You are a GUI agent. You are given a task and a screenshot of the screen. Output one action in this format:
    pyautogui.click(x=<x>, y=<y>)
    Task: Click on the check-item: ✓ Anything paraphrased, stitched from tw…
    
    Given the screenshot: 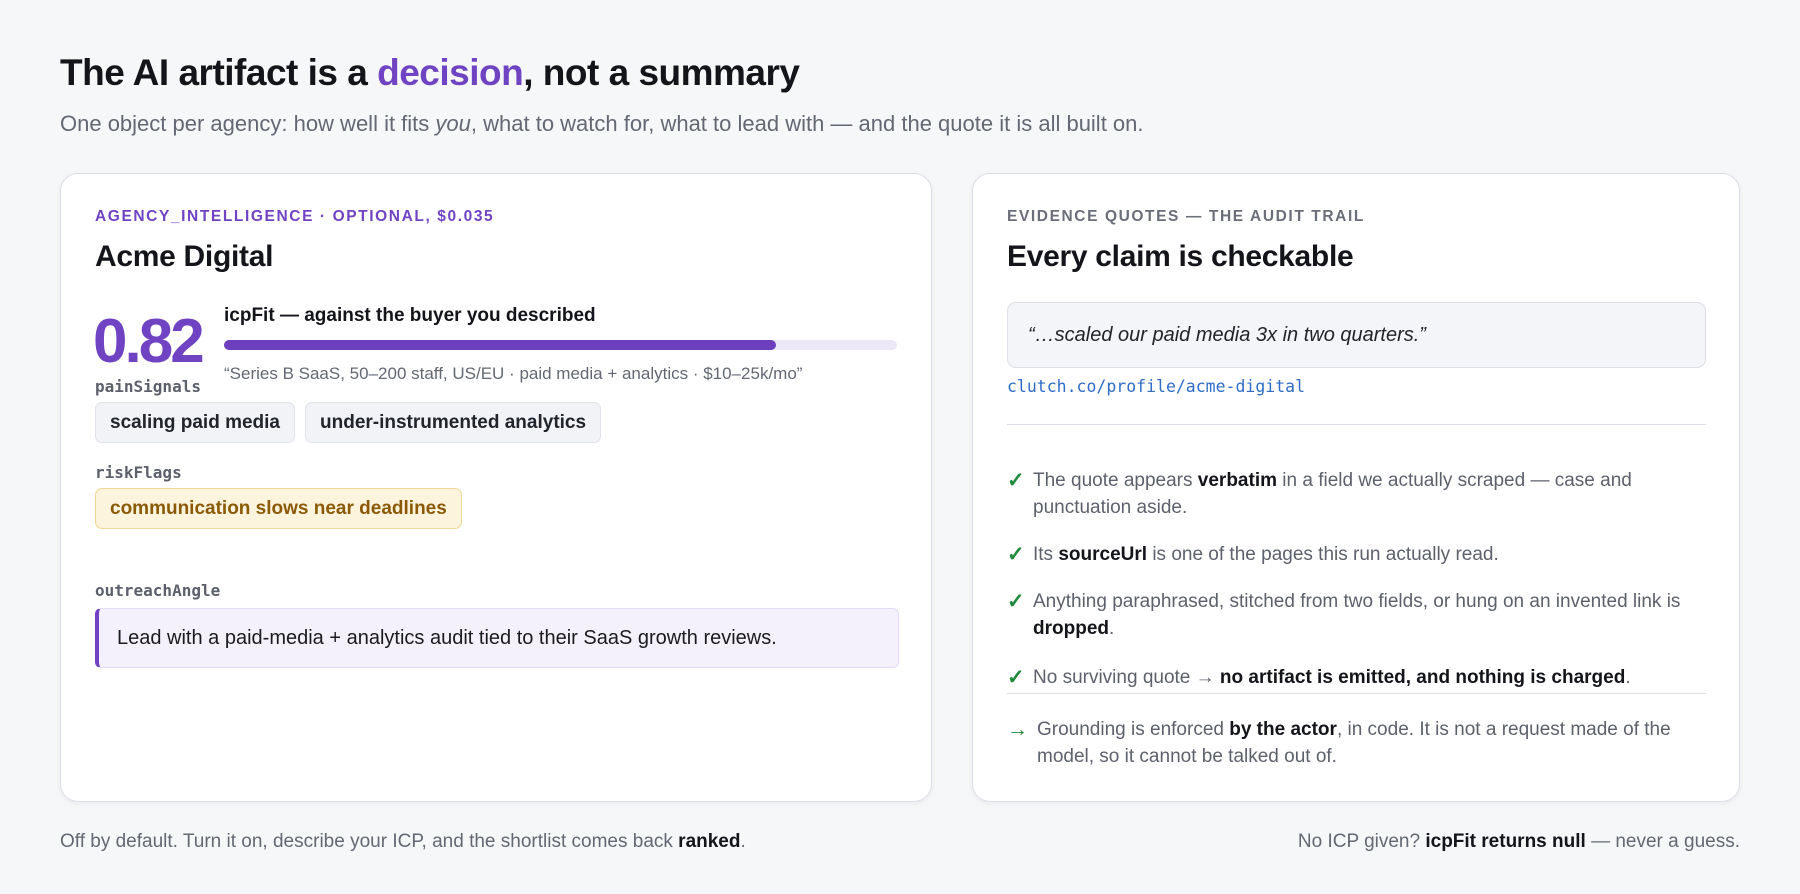 What is the action you would take?
    pyautogui.click(x=1357, y=615)
    